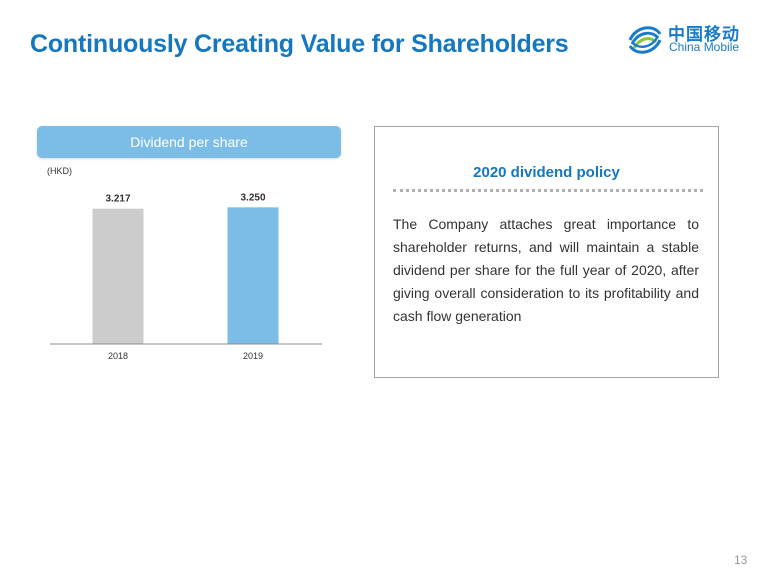 The image size is (759, 573). Describe the element at coordinates (117, 199) in the screenshot. I see `data-label-2018: 3.217` at that location.